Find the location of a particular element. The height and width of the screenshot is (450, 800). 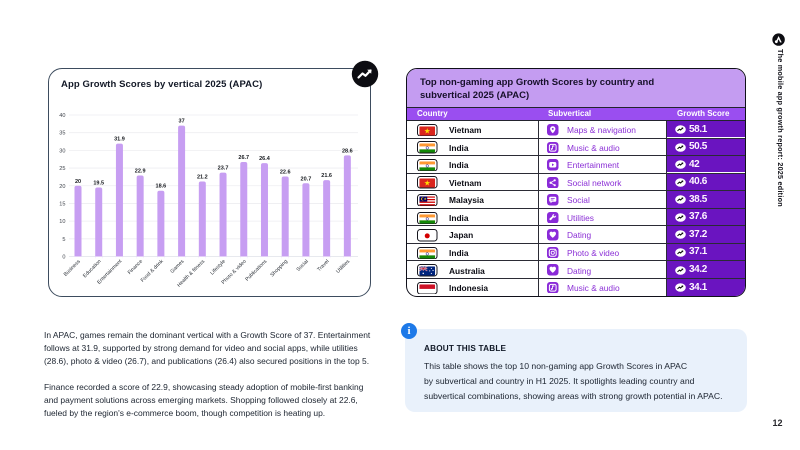

svg-text: 37 is located at coordinates (182, 122).